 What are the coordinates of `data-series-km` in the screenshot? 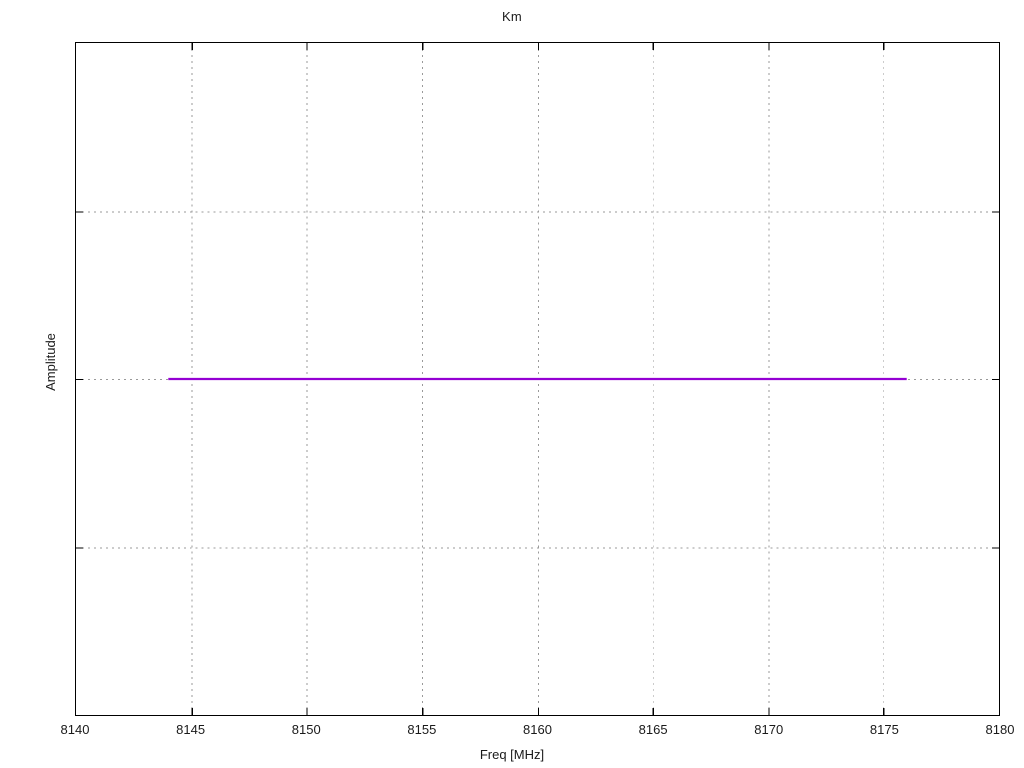 It's located at (537, 379).